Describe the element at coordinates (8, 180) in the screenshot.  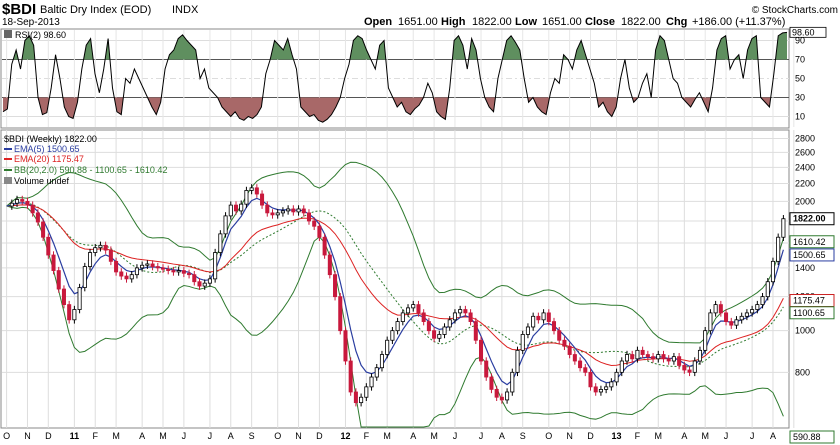
I see `volume-legend-swatch` at that location.